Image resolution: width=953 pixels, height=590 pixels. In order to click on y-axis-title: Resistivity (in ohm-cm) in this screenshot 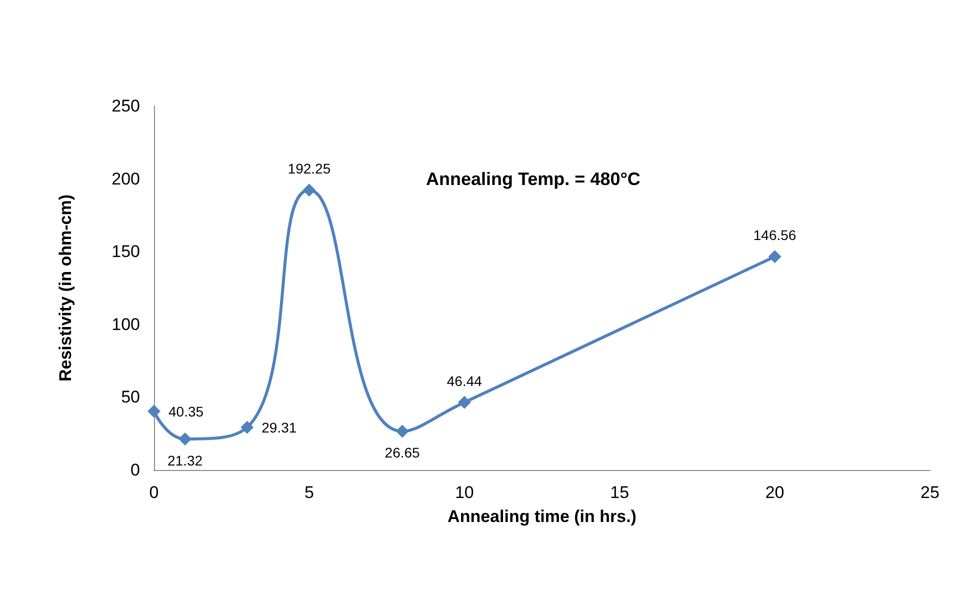, I will do `click(65, 288)`.